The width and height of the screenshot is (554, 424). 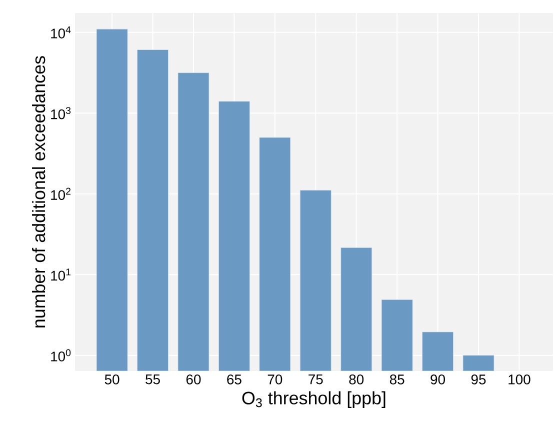 I want to click on x-tick-label: 95, so click(x=478, y=379).